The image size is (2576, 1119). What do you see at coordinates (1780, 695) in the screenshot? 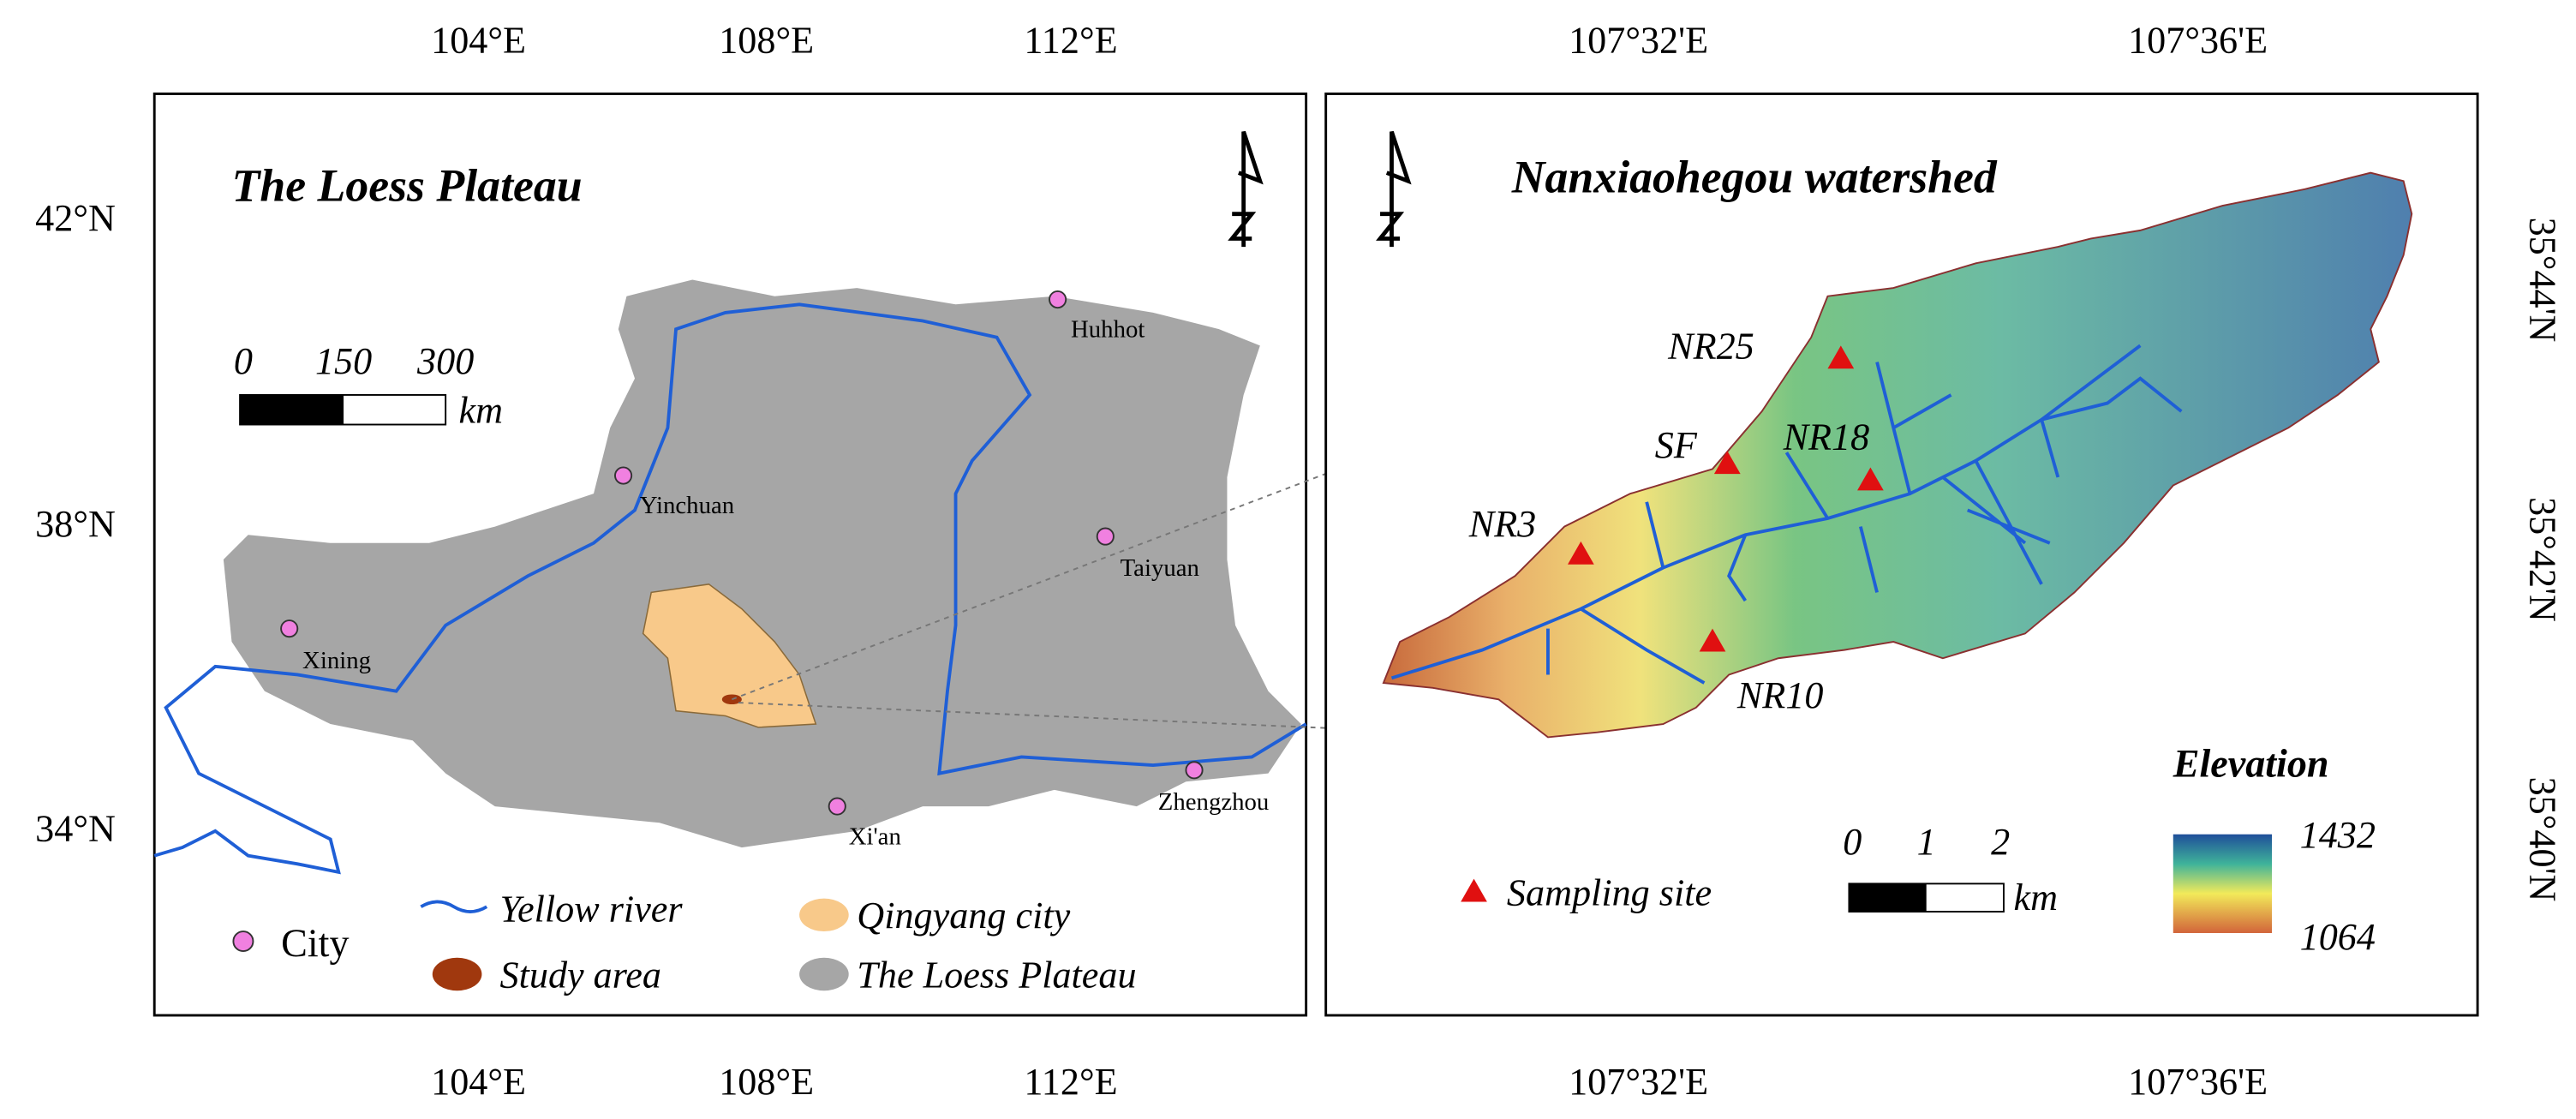
I see `site-label: NR10` at bounding box center [1780, 695].